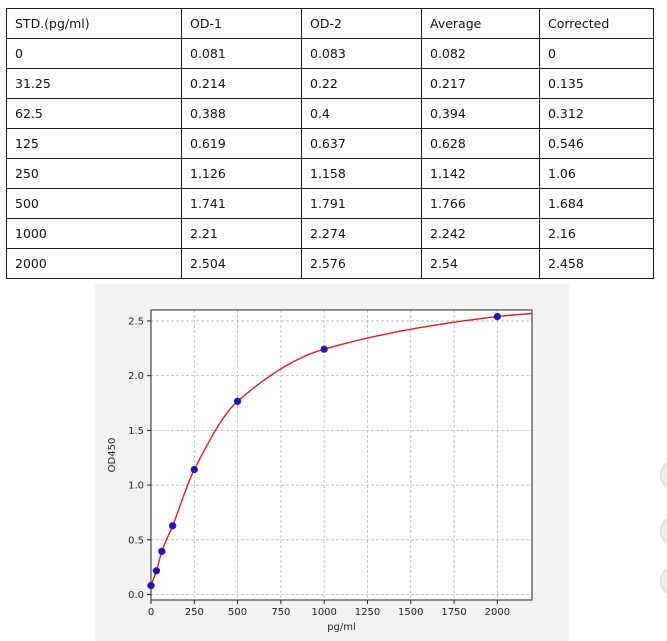 The width and height of the screenshot is (667, 641). What do you see at coordinates (596, 203) in the screenshot?
I see `cell-corrected: 1.684` at bounding box center [596, 203].